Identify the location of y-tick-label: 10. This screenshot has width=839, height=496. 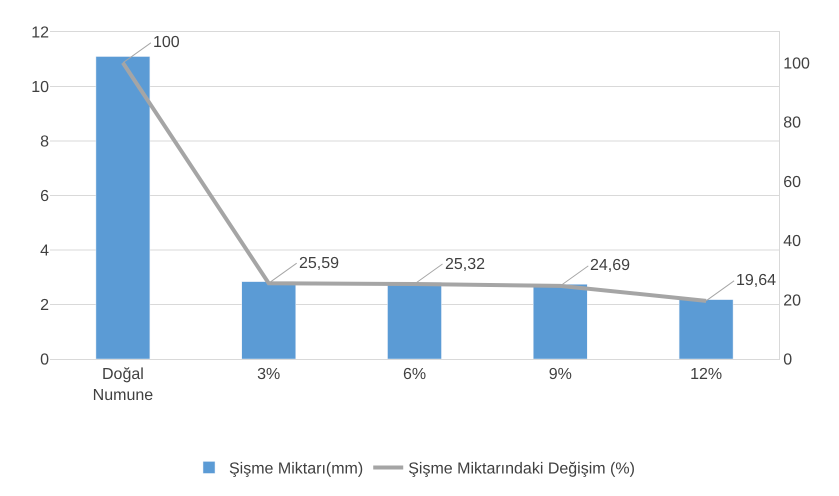
(40, 87).